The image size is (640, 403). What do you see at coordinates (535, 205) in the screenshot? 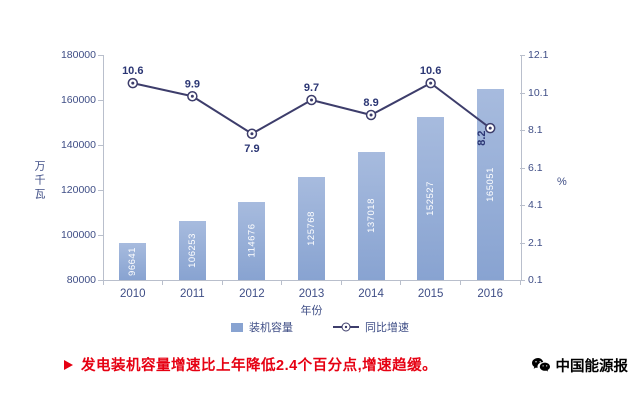
I see `right-axis-tick-label: 4.1` at bounding box center [535, 205].